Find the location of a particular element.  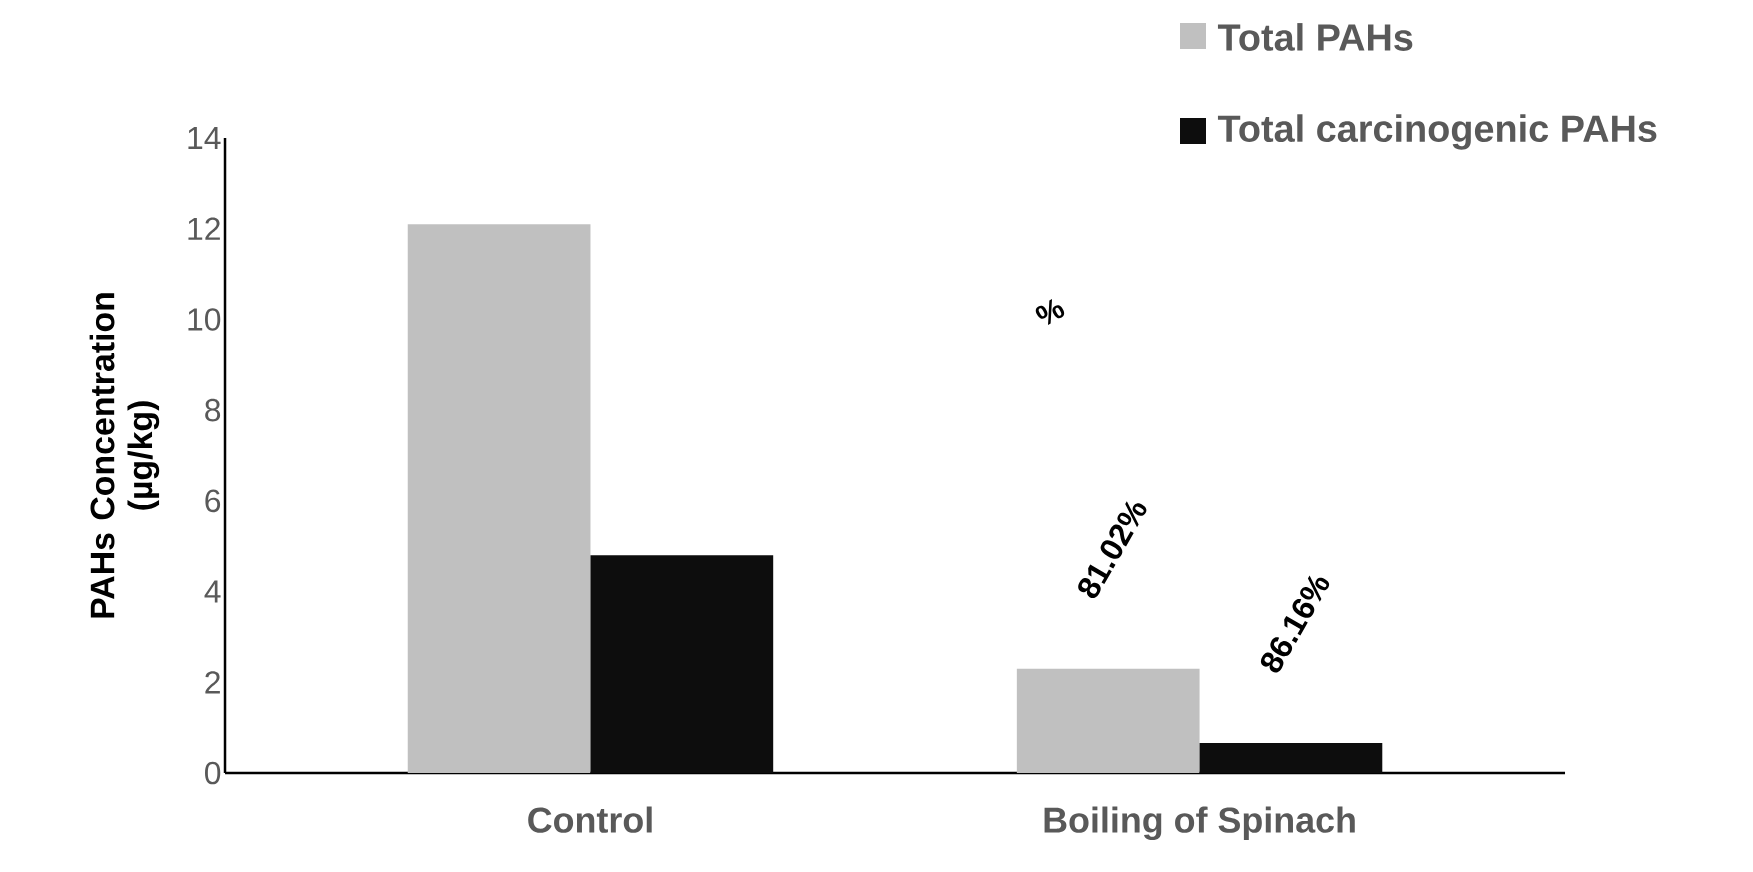

y-tick-label: 2 is located at coordinates (212, 682).